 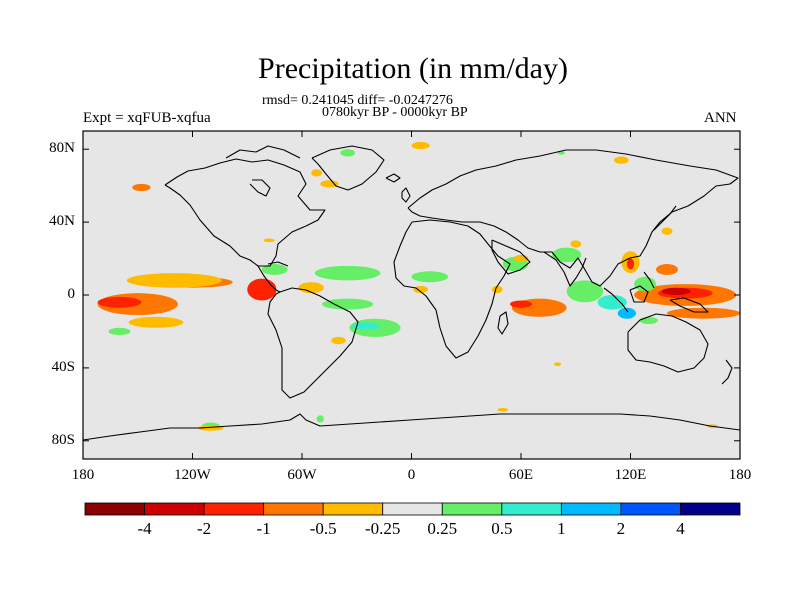 What do you see at coordinates (639, 294) in the screenshot?
I see `coastline-borneo` at bounding box center [639, 294].